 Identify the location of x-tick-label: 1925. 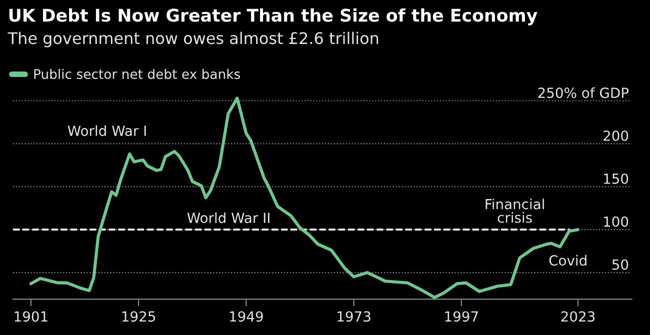
(139, 316).